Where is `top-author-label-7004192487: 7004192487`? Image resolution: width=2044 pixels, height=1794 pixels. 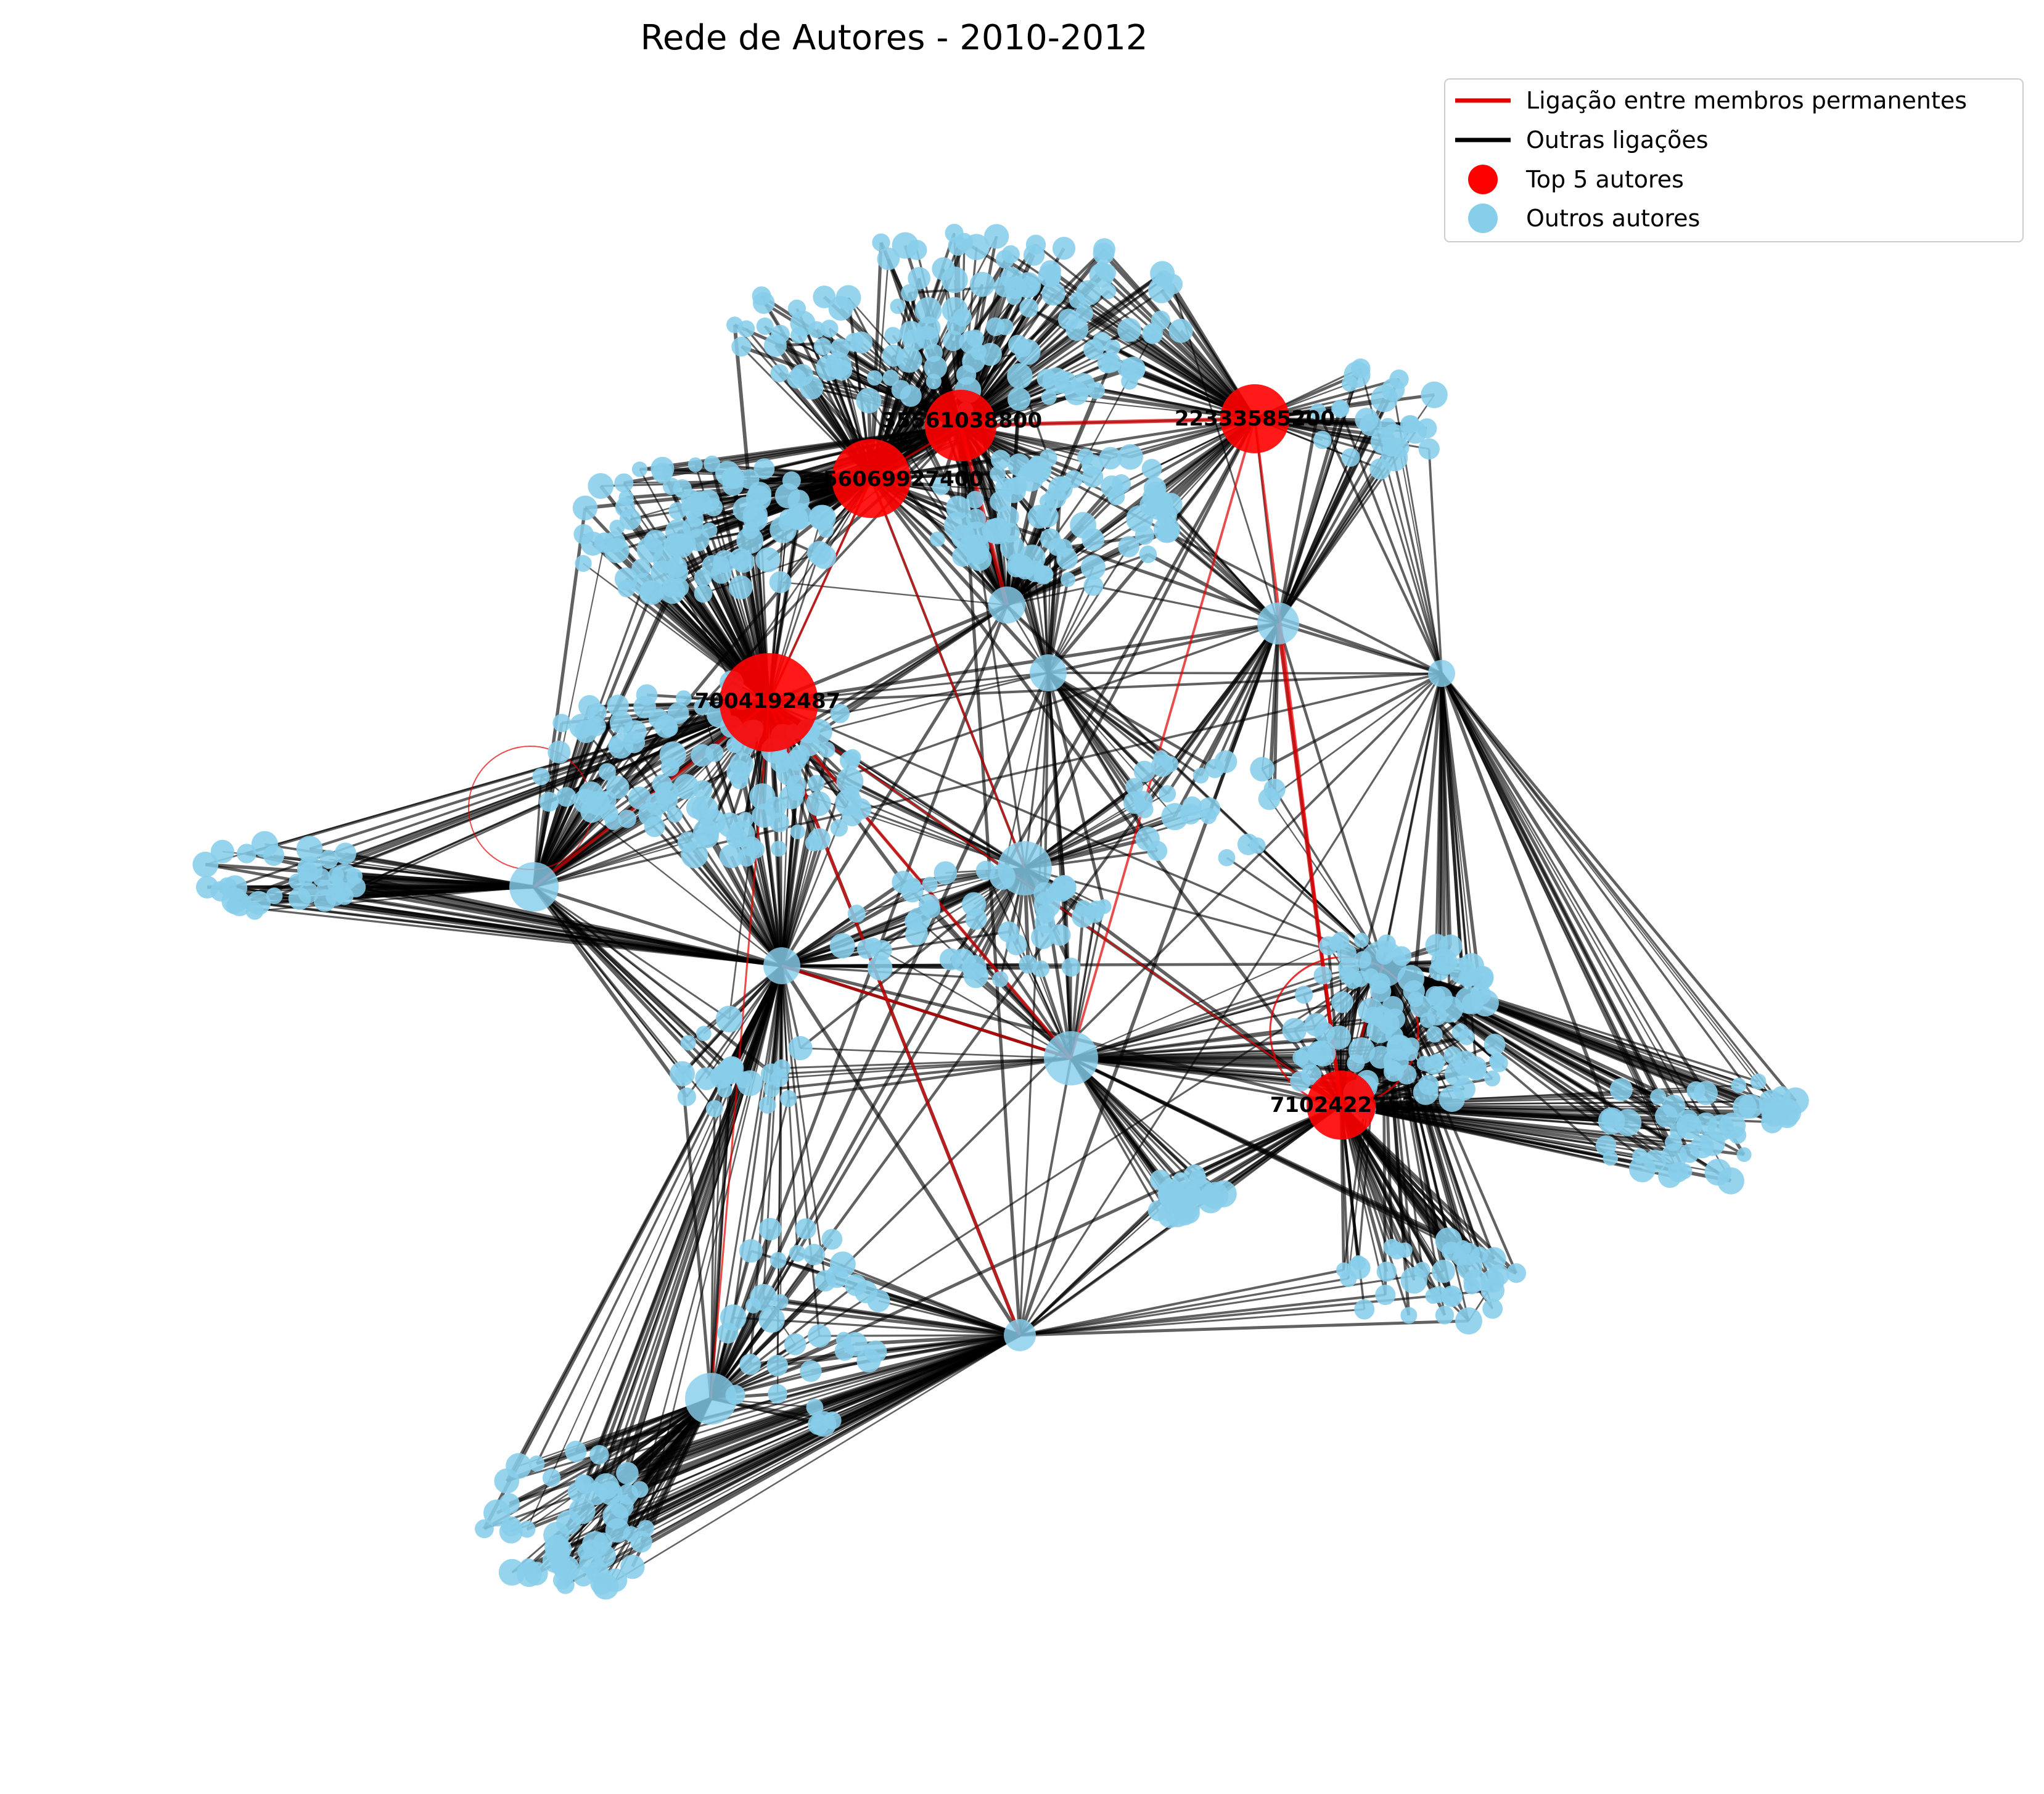 top-author-label-7004192487: 7004192487 is located at coordinates (768, 702).